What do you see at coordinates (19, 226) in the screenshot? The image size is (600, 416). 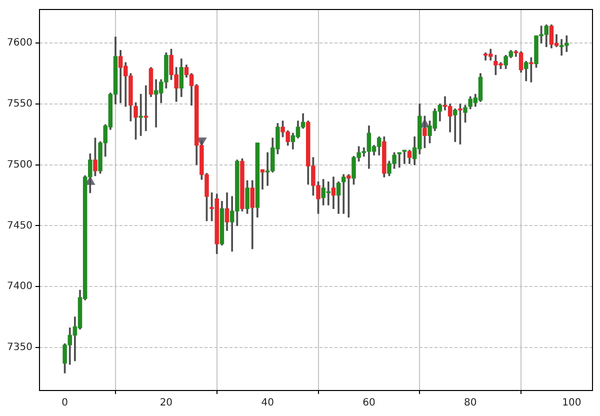 I see `y-tick-label: 7450` at bounding box center [19, 226].